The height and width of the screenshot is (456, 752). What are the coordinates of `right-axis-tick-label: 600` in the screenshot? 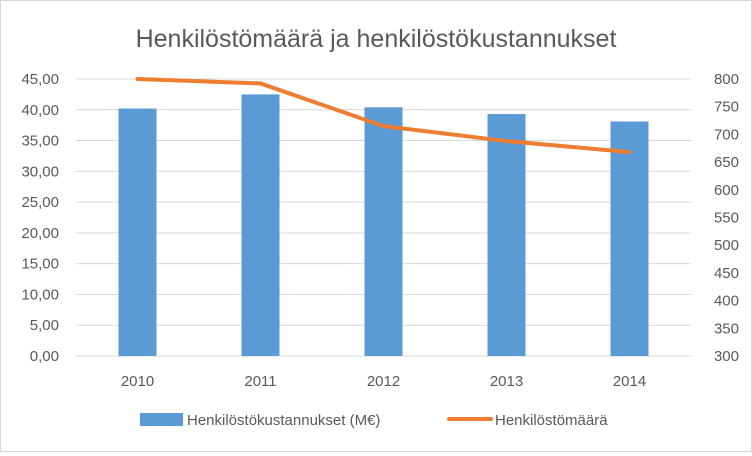 It's located at (726, 190).